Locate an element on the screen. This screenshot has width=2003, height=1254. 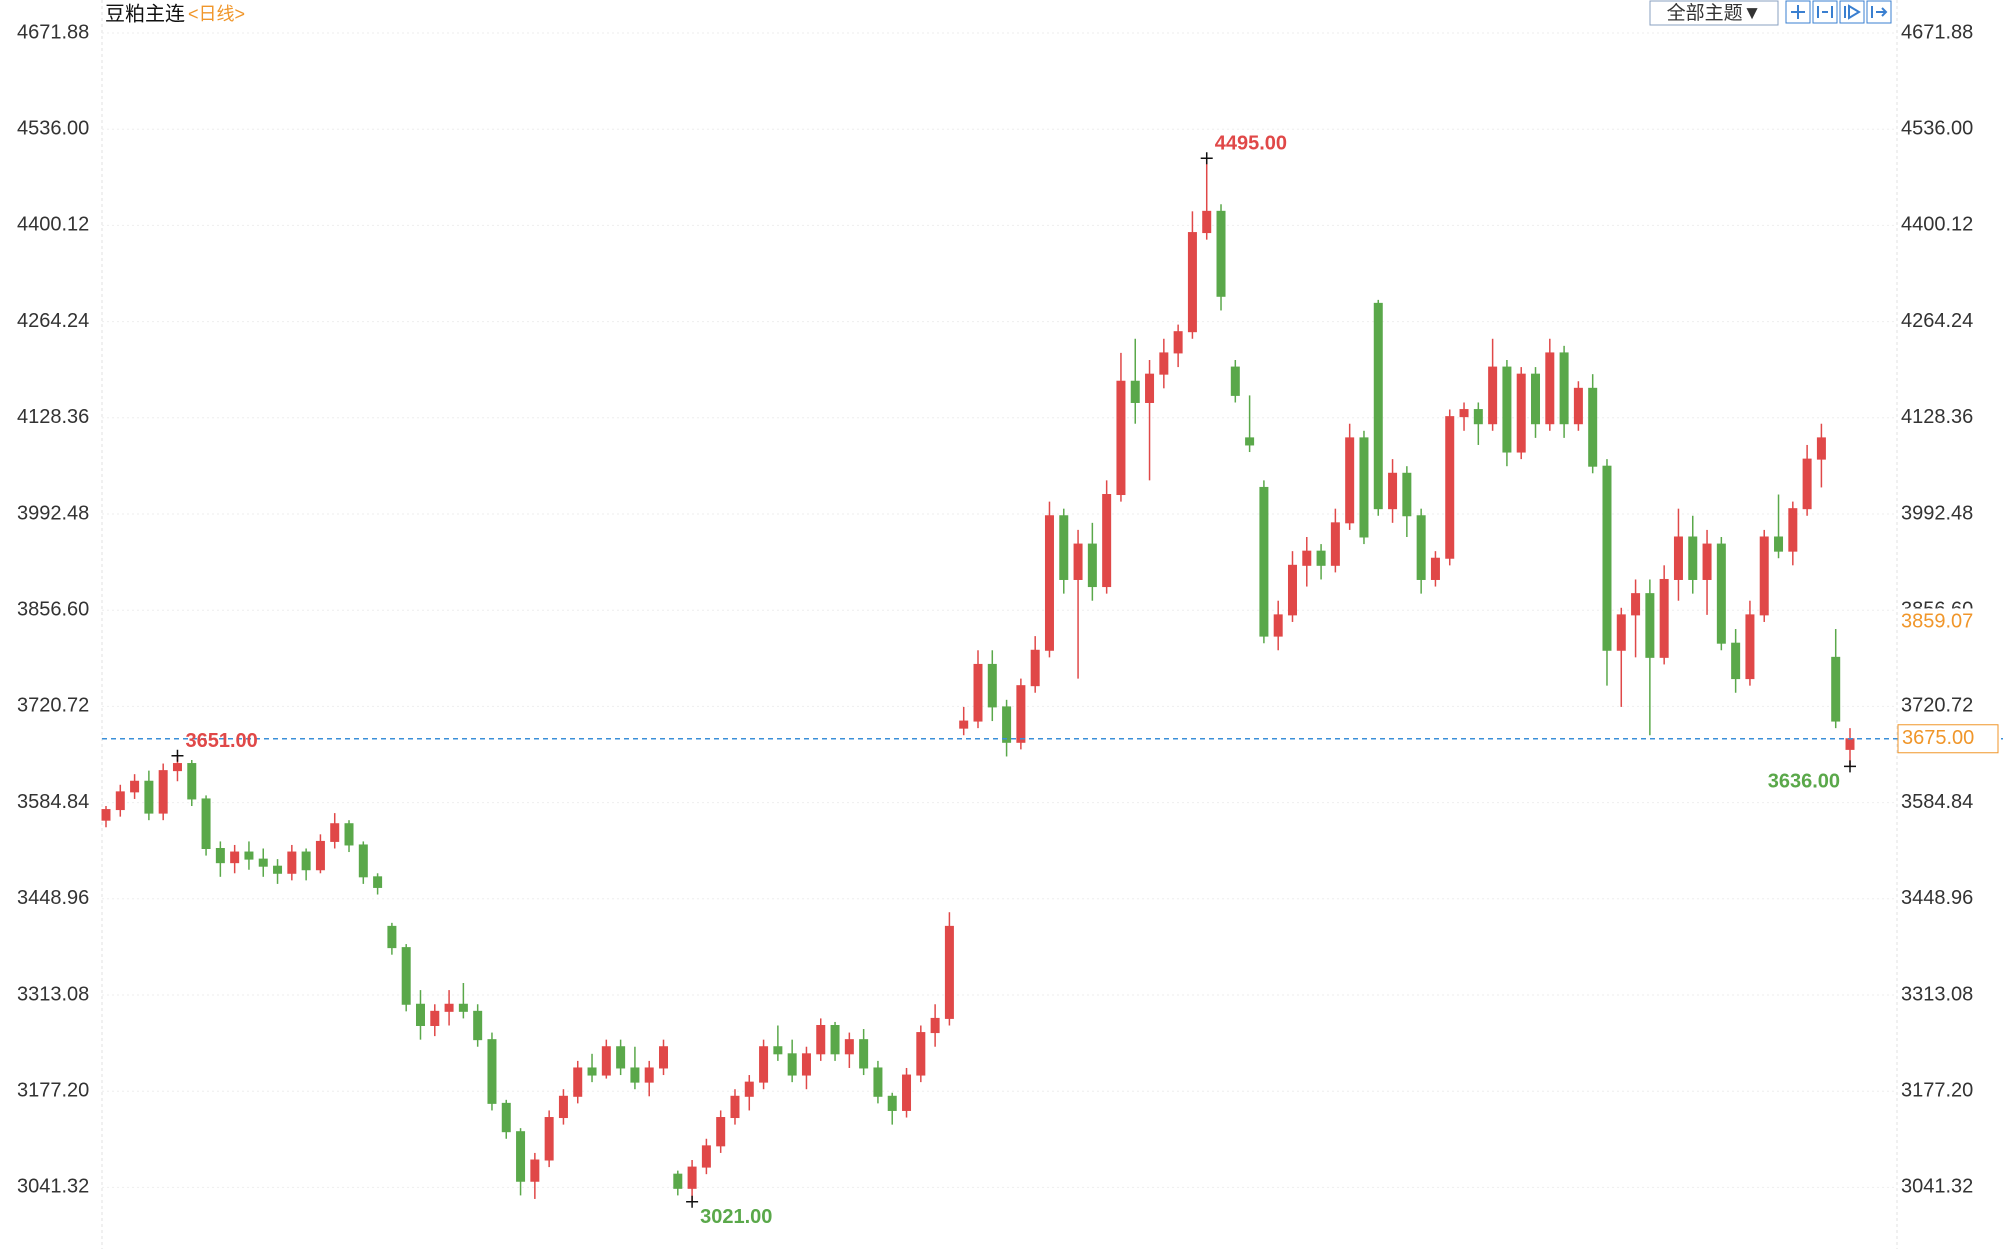
theme-button: 全部主题▼ is located at coordinates (1714, 13).